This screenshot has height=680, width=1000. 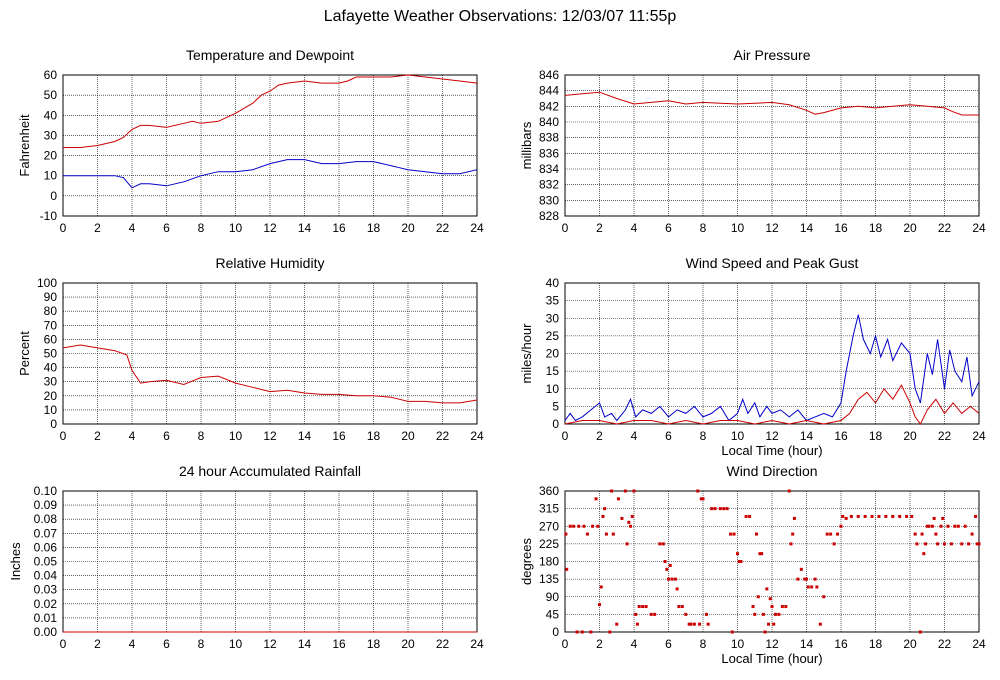 I want to click on y-axis-label: degrees, so click(x=526, y=561).